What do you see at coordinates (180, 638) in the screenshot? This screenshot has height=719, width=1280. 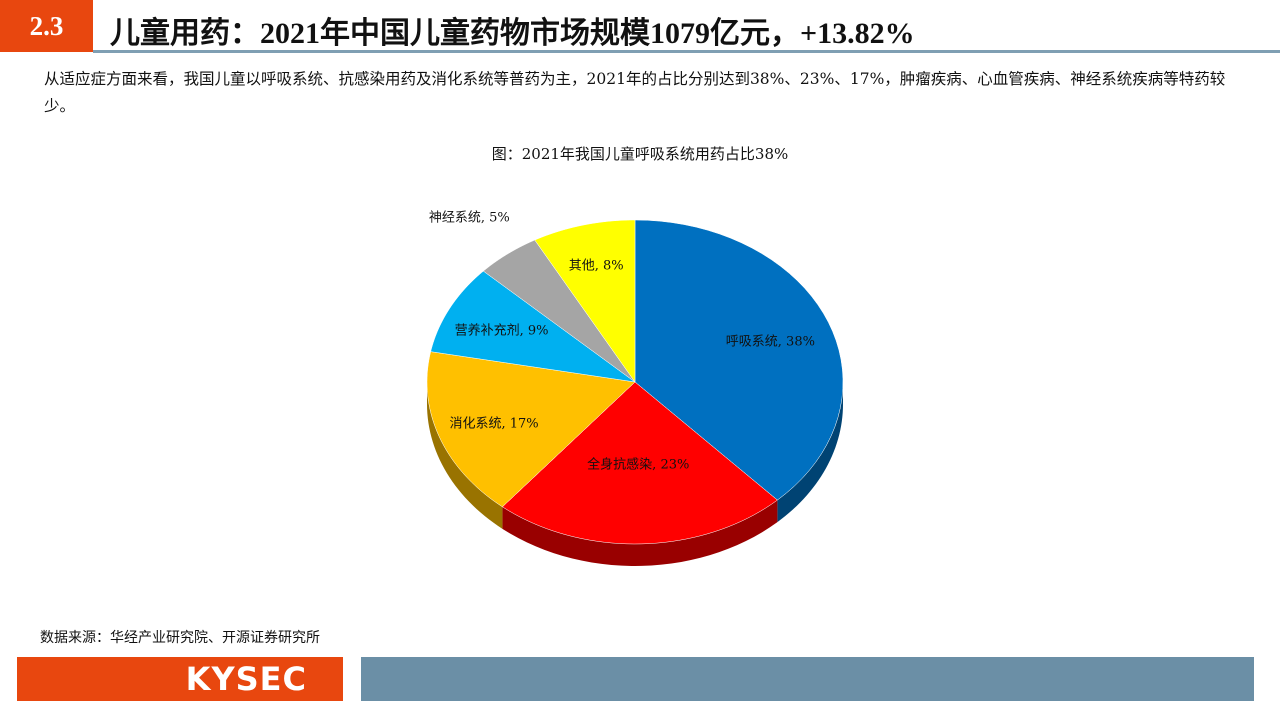 I see `source-note: 数据来源：华经产业研究院、开源证券研究所` at bounding box center [180, 638].